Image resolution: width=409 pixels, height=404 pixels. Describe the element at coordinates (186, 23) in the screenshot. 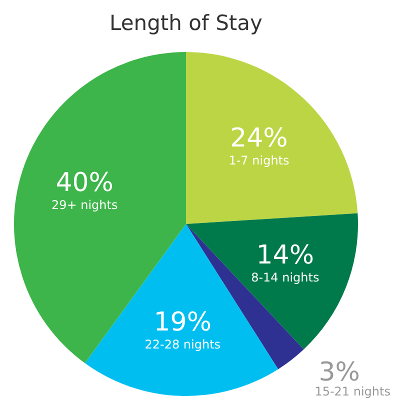

I see `chart-title: Length of Stay` at that location.